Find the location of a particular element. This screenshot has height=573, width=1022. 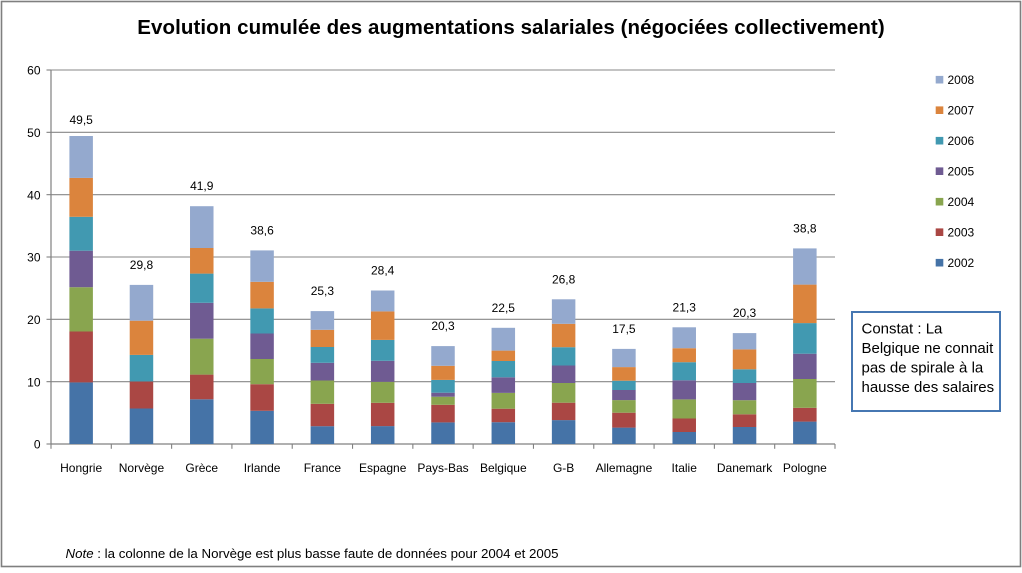

svg-text: 60 is located at coordinates (34, 71).